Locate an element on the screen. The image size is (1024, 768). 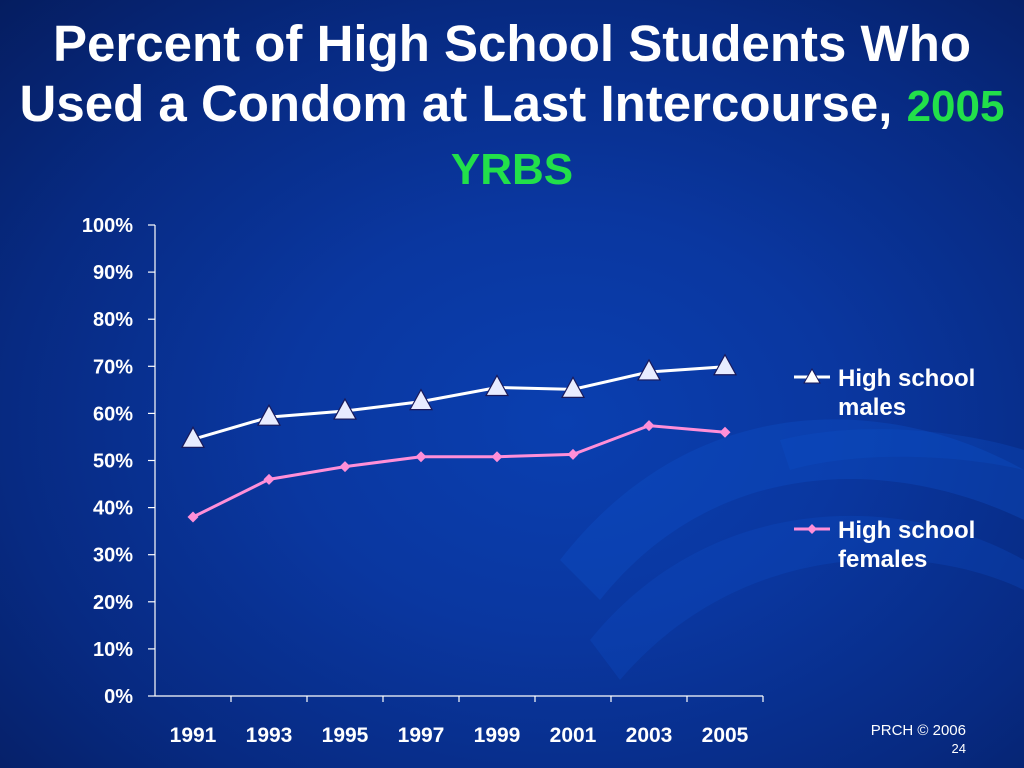
legend-label-females: High school females is located at coordinates (907, 545).